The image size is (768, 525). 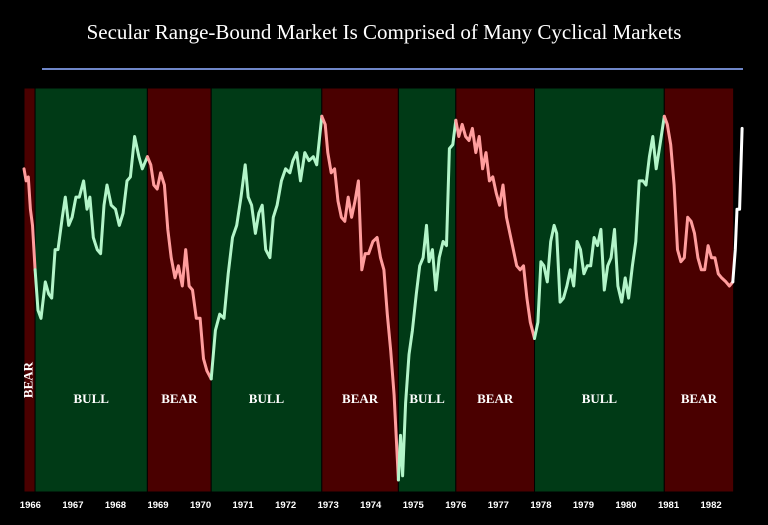 I want to click on x-tick-1976: 1976, so click(x=455, y=505).